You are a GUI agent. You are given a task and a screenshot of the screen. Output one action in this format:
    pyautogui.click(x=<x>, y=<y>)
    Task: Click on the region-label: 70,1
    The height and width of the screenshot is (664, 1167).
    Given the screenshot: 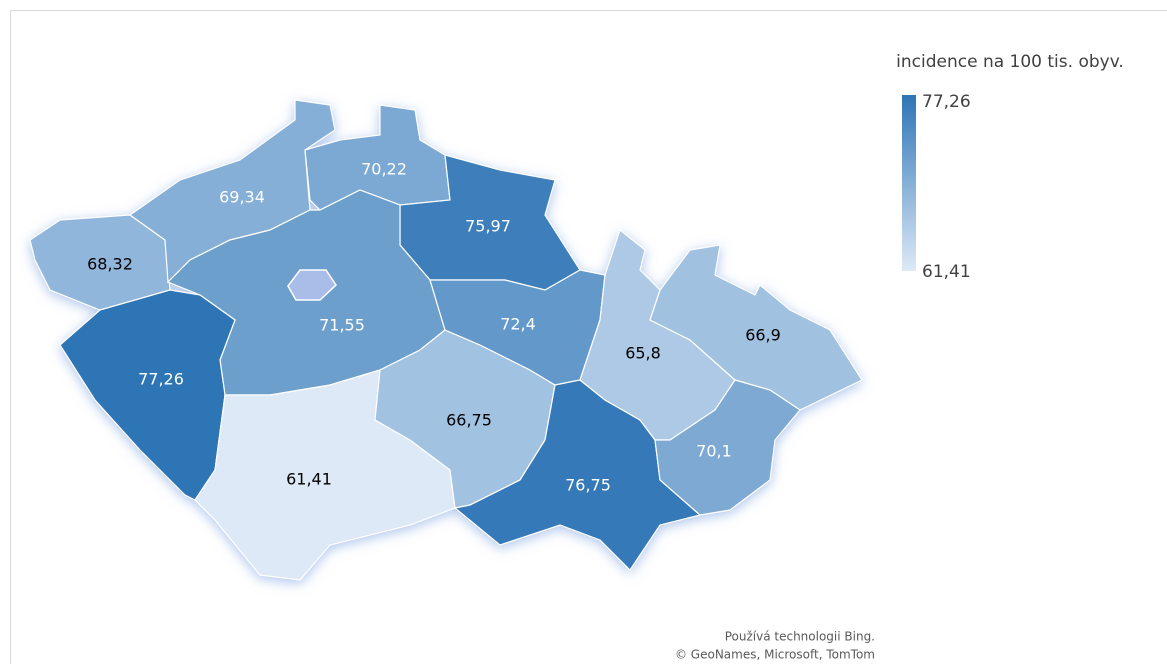 What is the action you would take?
    pyautogui.click(x=714, y=451)
    